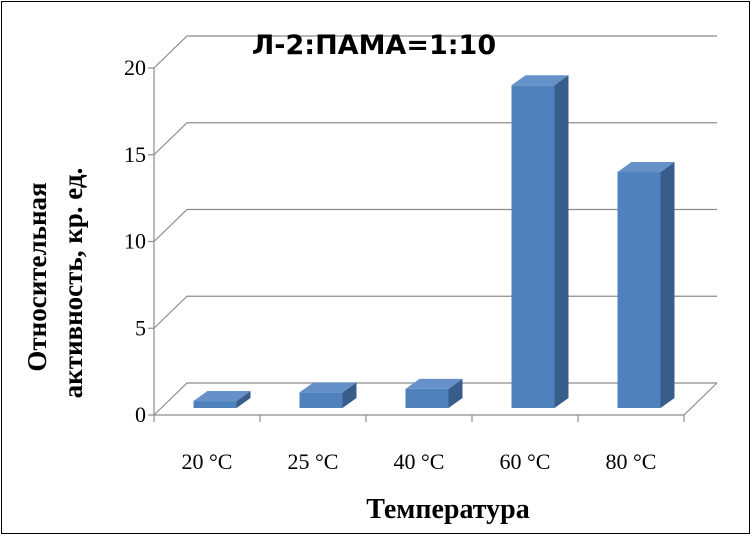  I want to click on y-axis-label-line-1: Относительная, so click(37, 276).